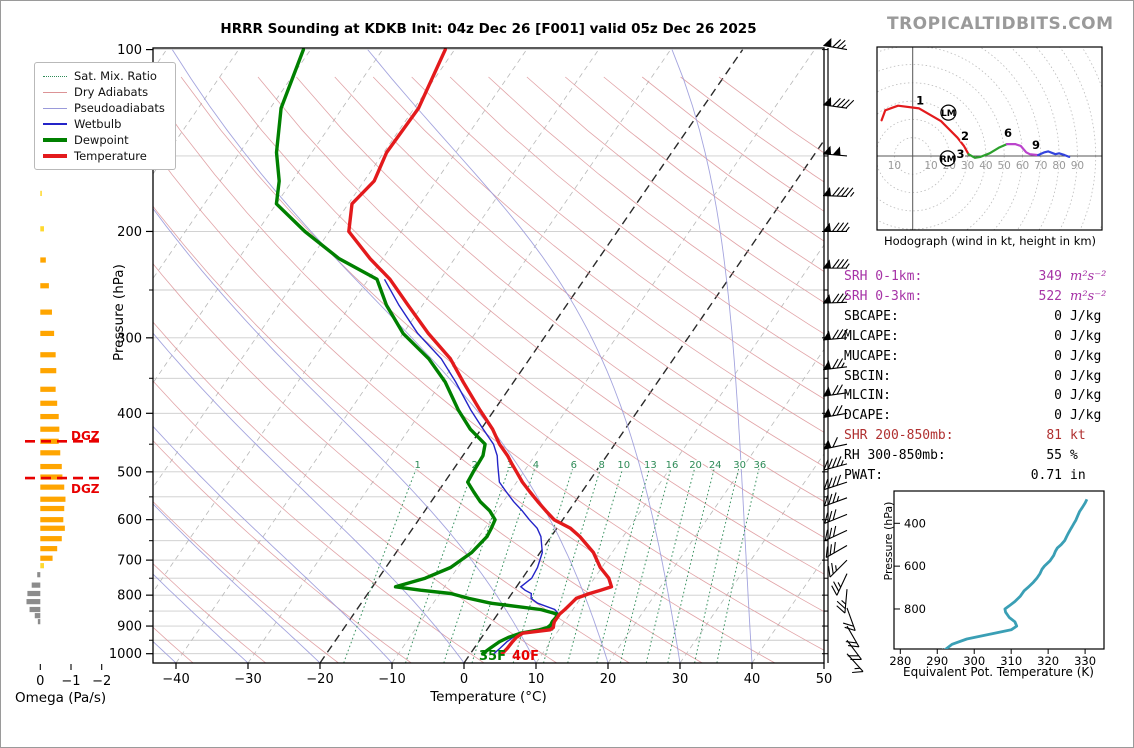 The height and width of the screenshot is (748, 1134). Describe the element at coordinates (967, 166) in the screenshot. I see `svg-text: 30` at that location.